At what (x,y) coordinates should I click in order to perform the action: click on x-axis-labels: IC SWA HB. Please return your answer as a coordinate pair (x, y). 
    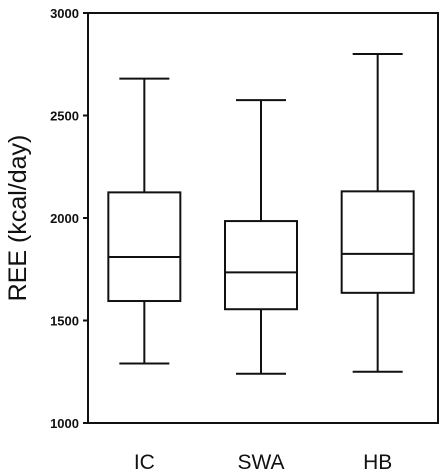
    Looking at the image, I should click on (263, 462).